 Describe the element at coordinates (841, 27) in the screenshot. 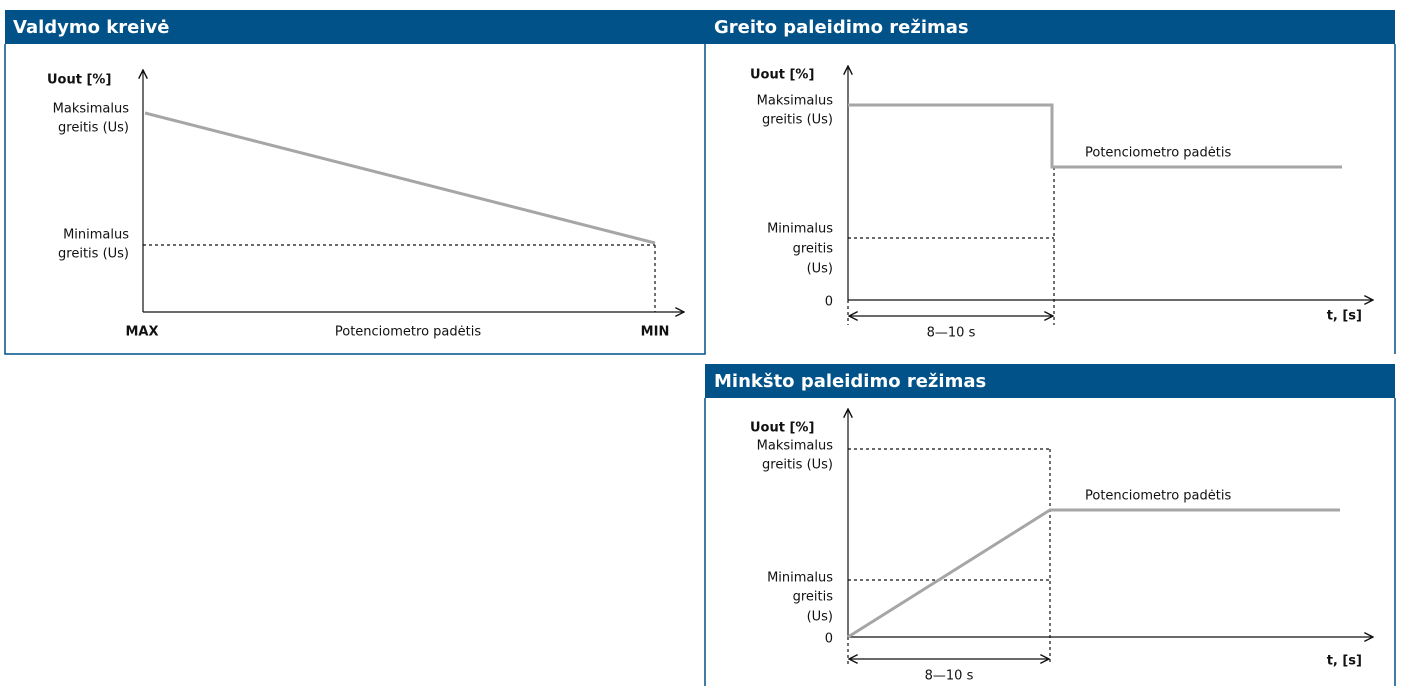

I see `panel-title: Greito paleidimo režimas` at that location.